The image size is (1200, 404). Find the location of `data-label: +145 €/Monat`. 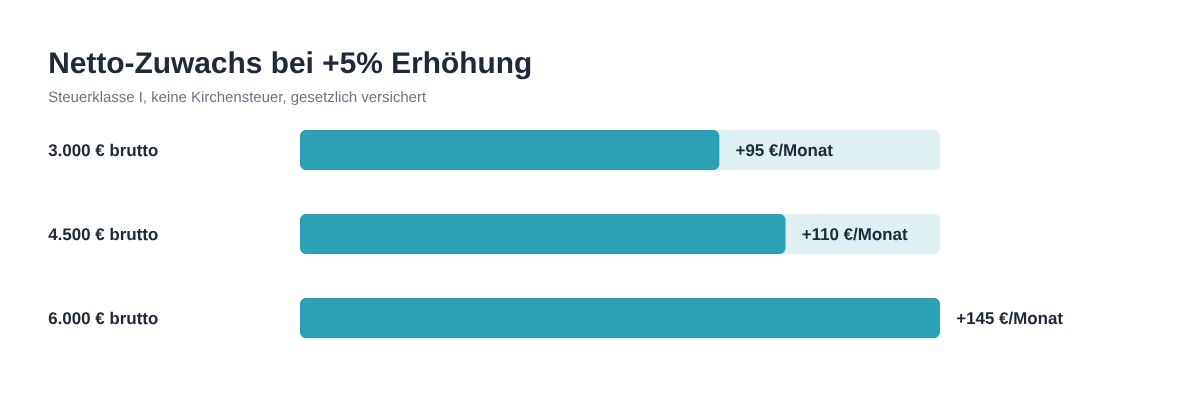

data-label: +145 €/Monat is located at coordinates (1009, 318).